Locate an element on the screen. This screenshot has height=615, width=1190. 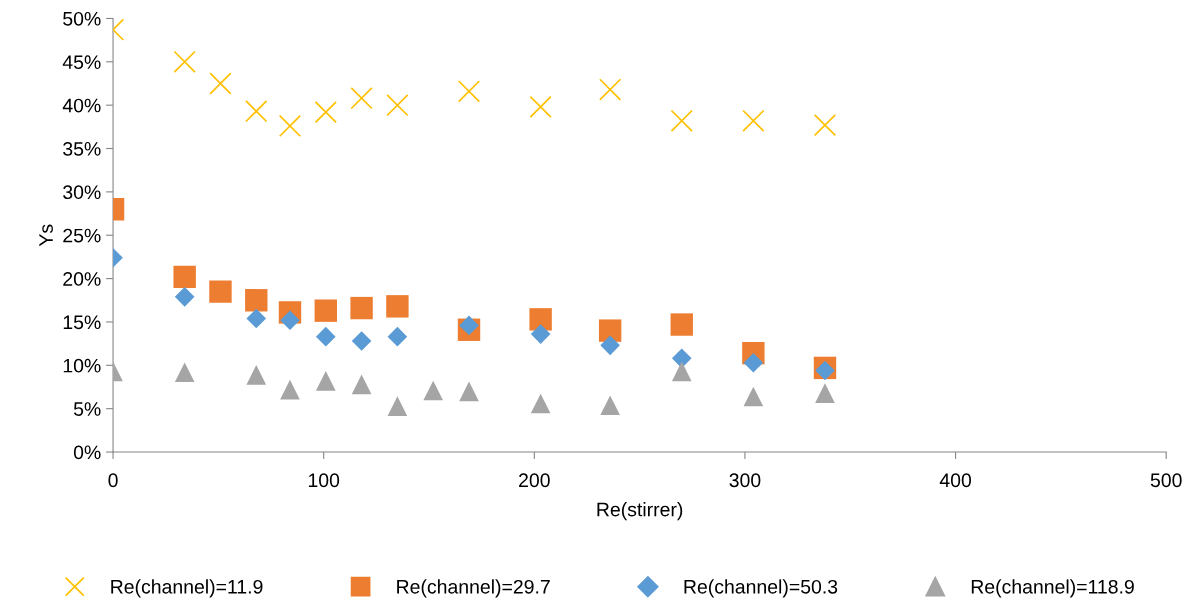
y-tick-label: 50% is located at coordinates (82, 18).